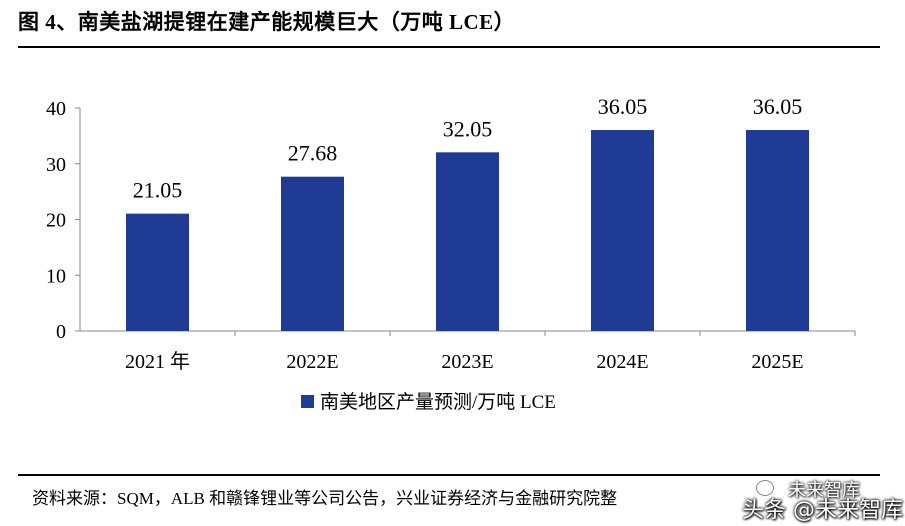  What do you see at coordinates (158, 190) in the screenshot?
I see `data-label: 21.05` at bounding box center [158, 190].